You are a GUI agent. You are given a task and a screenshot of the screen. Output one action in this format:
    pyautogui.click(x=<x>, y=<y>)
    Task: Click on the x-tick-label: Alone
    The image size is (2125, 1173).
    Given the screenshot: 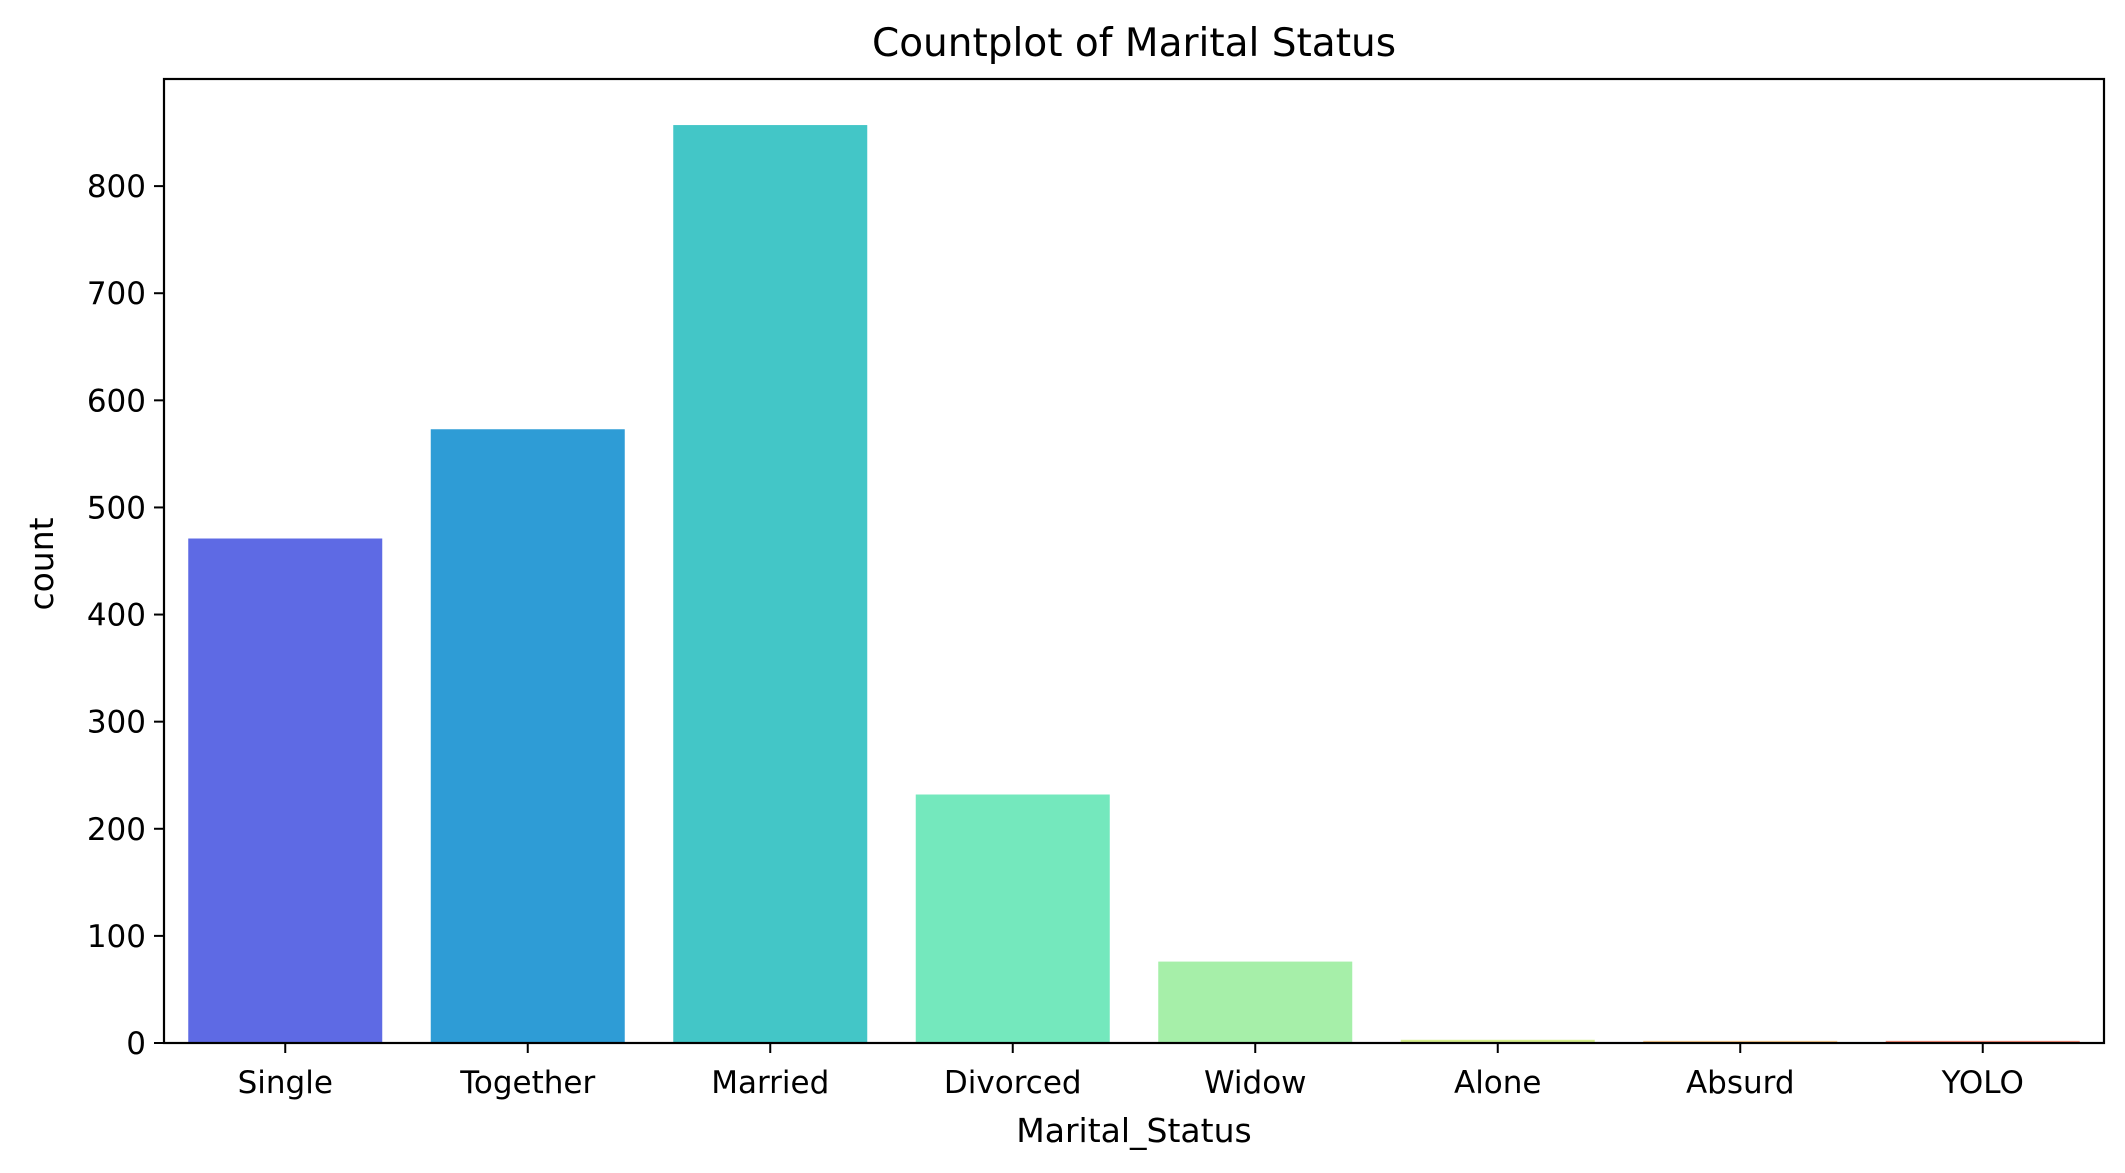 What is the action you would take?
    pyautogui.click(x=1498, y=1083)
    